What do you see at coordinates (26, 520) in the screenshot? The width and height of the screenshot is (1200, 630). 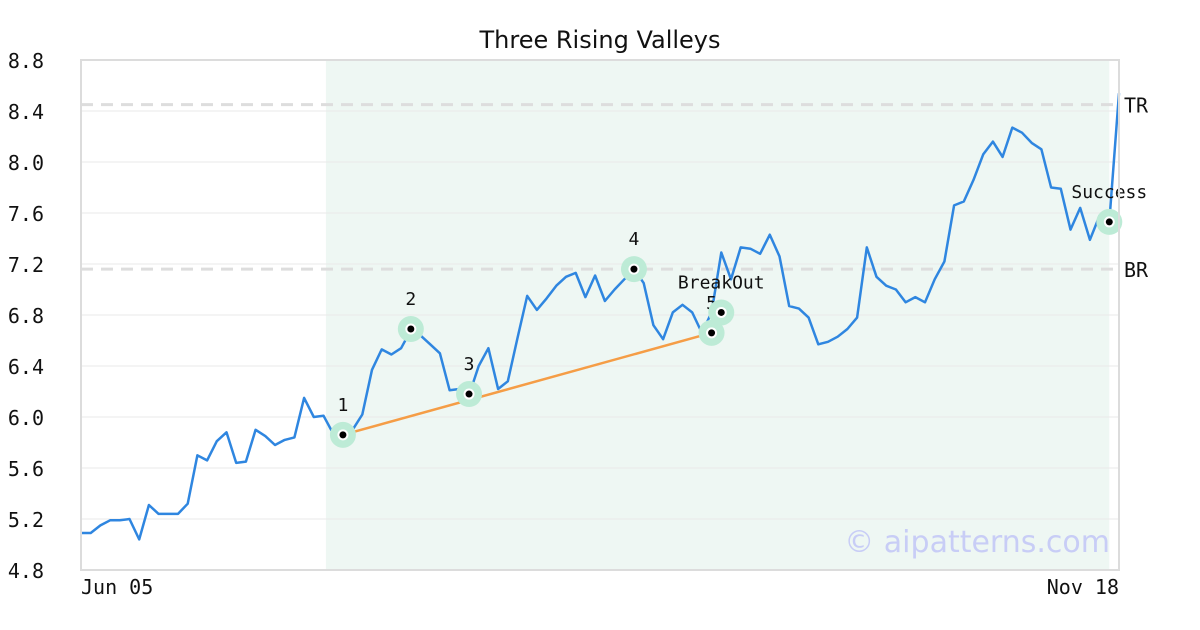 I see `y-tick-label: 5.2` at bounding box center [26, 520].